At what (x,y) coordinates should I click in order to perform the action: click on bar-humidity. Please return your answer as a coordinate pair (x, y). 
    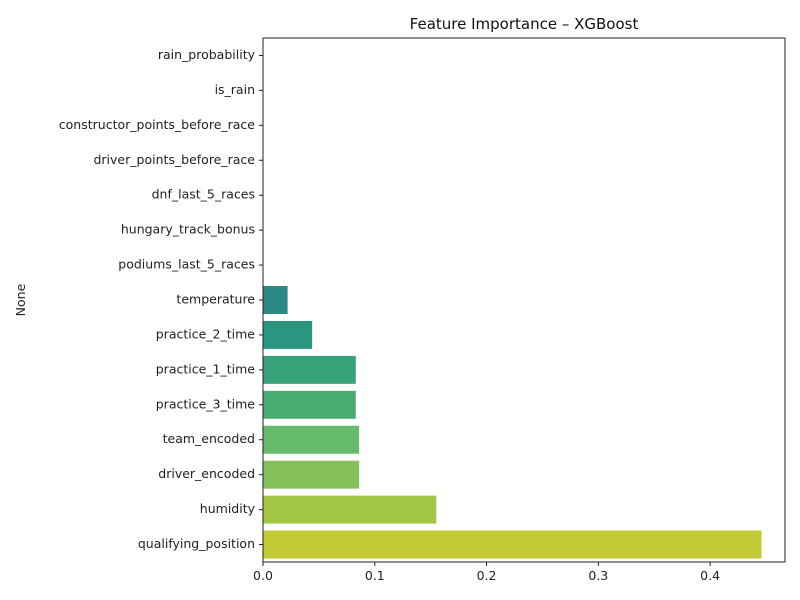
    Looking at the image, I should click on (350, 509).